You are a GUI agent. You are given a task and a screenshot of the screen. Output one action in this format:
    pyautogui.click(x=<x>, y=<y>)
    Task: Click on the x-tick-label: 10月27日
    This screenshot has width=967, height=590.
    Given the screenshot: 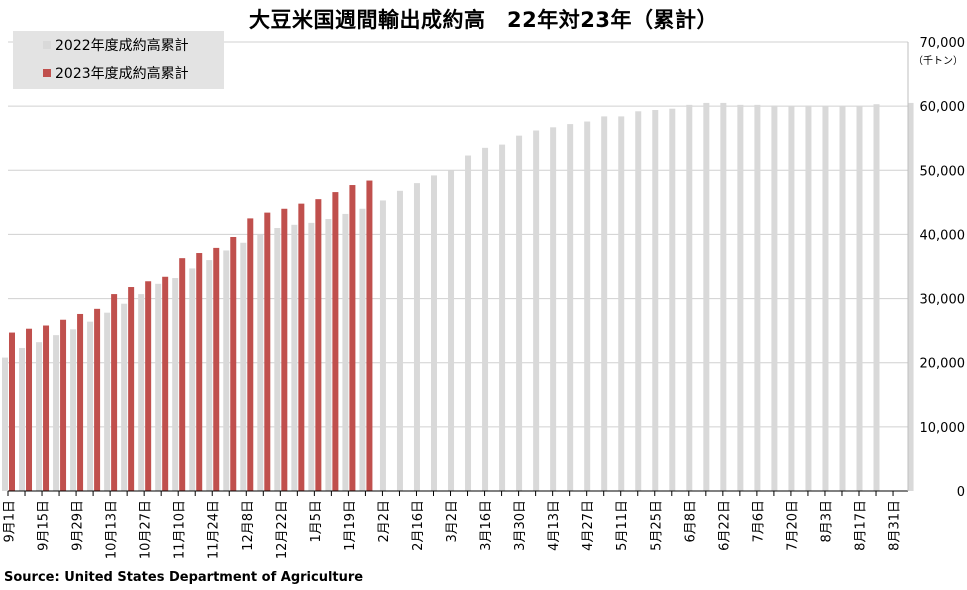 What is the action you would take?
    pyautogui.click(x=146, y=529)
    